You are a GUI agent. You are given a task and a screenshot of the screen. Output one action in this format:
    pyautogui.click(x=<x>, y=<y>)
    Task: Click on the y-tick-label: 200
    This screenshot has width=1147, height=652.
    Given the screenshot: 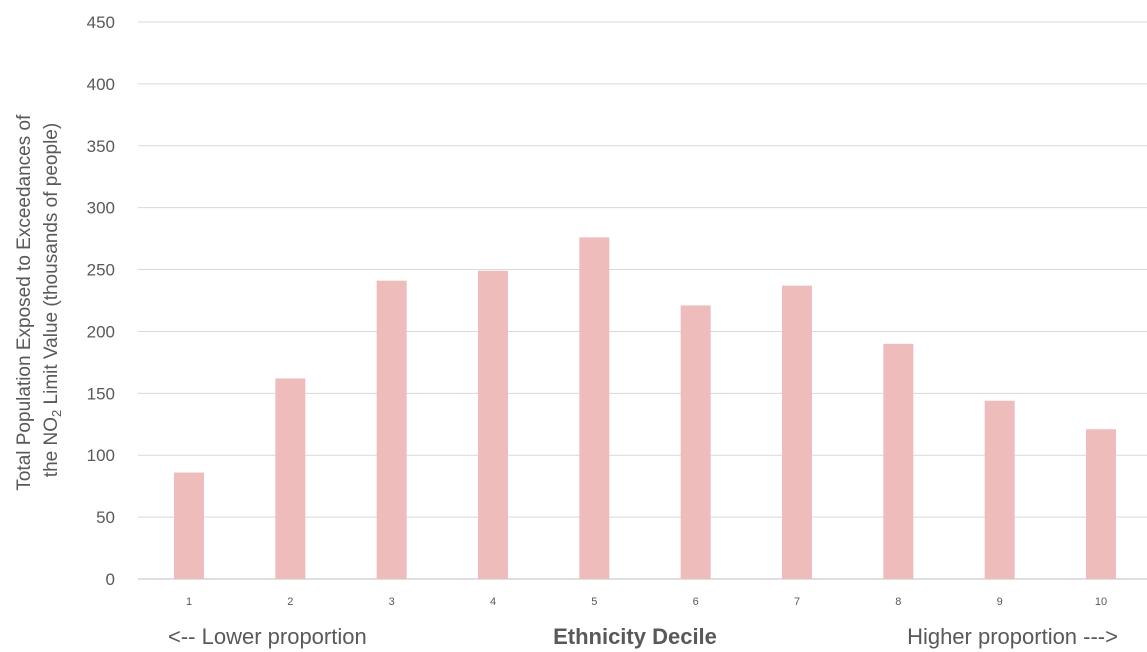 What is the action you would take?
    pyautogui.click(x=101, y=331)
    